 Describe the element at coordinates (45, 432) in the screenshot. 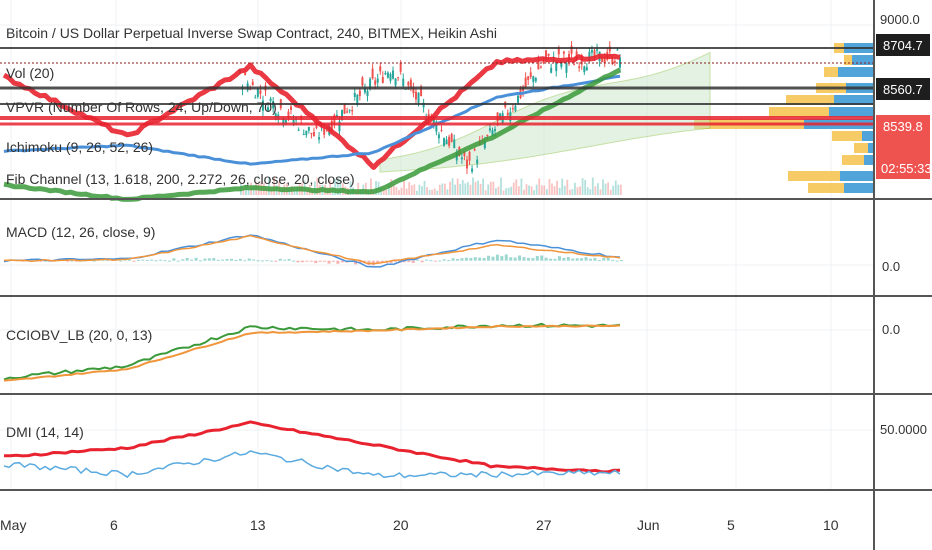

I see `dmi-legend: DMI (14, 14)` at that location.